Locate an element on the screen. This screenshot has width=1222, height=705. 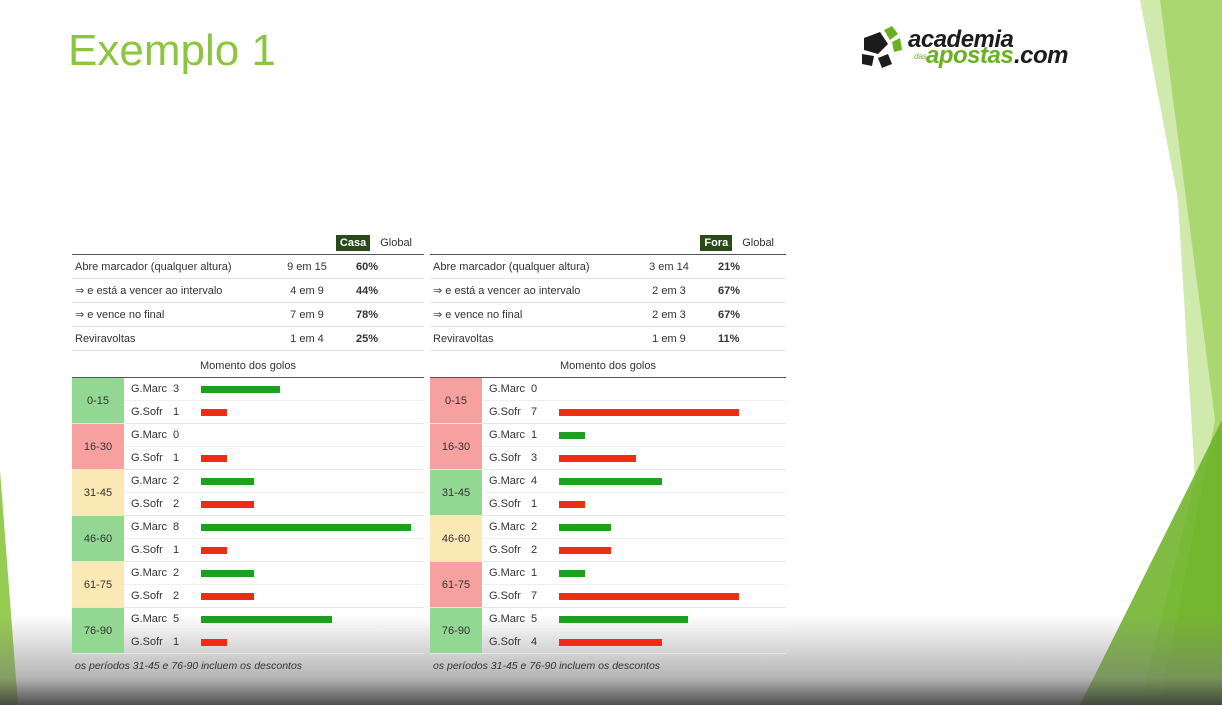
home-moment-title: Momento dos golos is located at coordinates (248, 364).